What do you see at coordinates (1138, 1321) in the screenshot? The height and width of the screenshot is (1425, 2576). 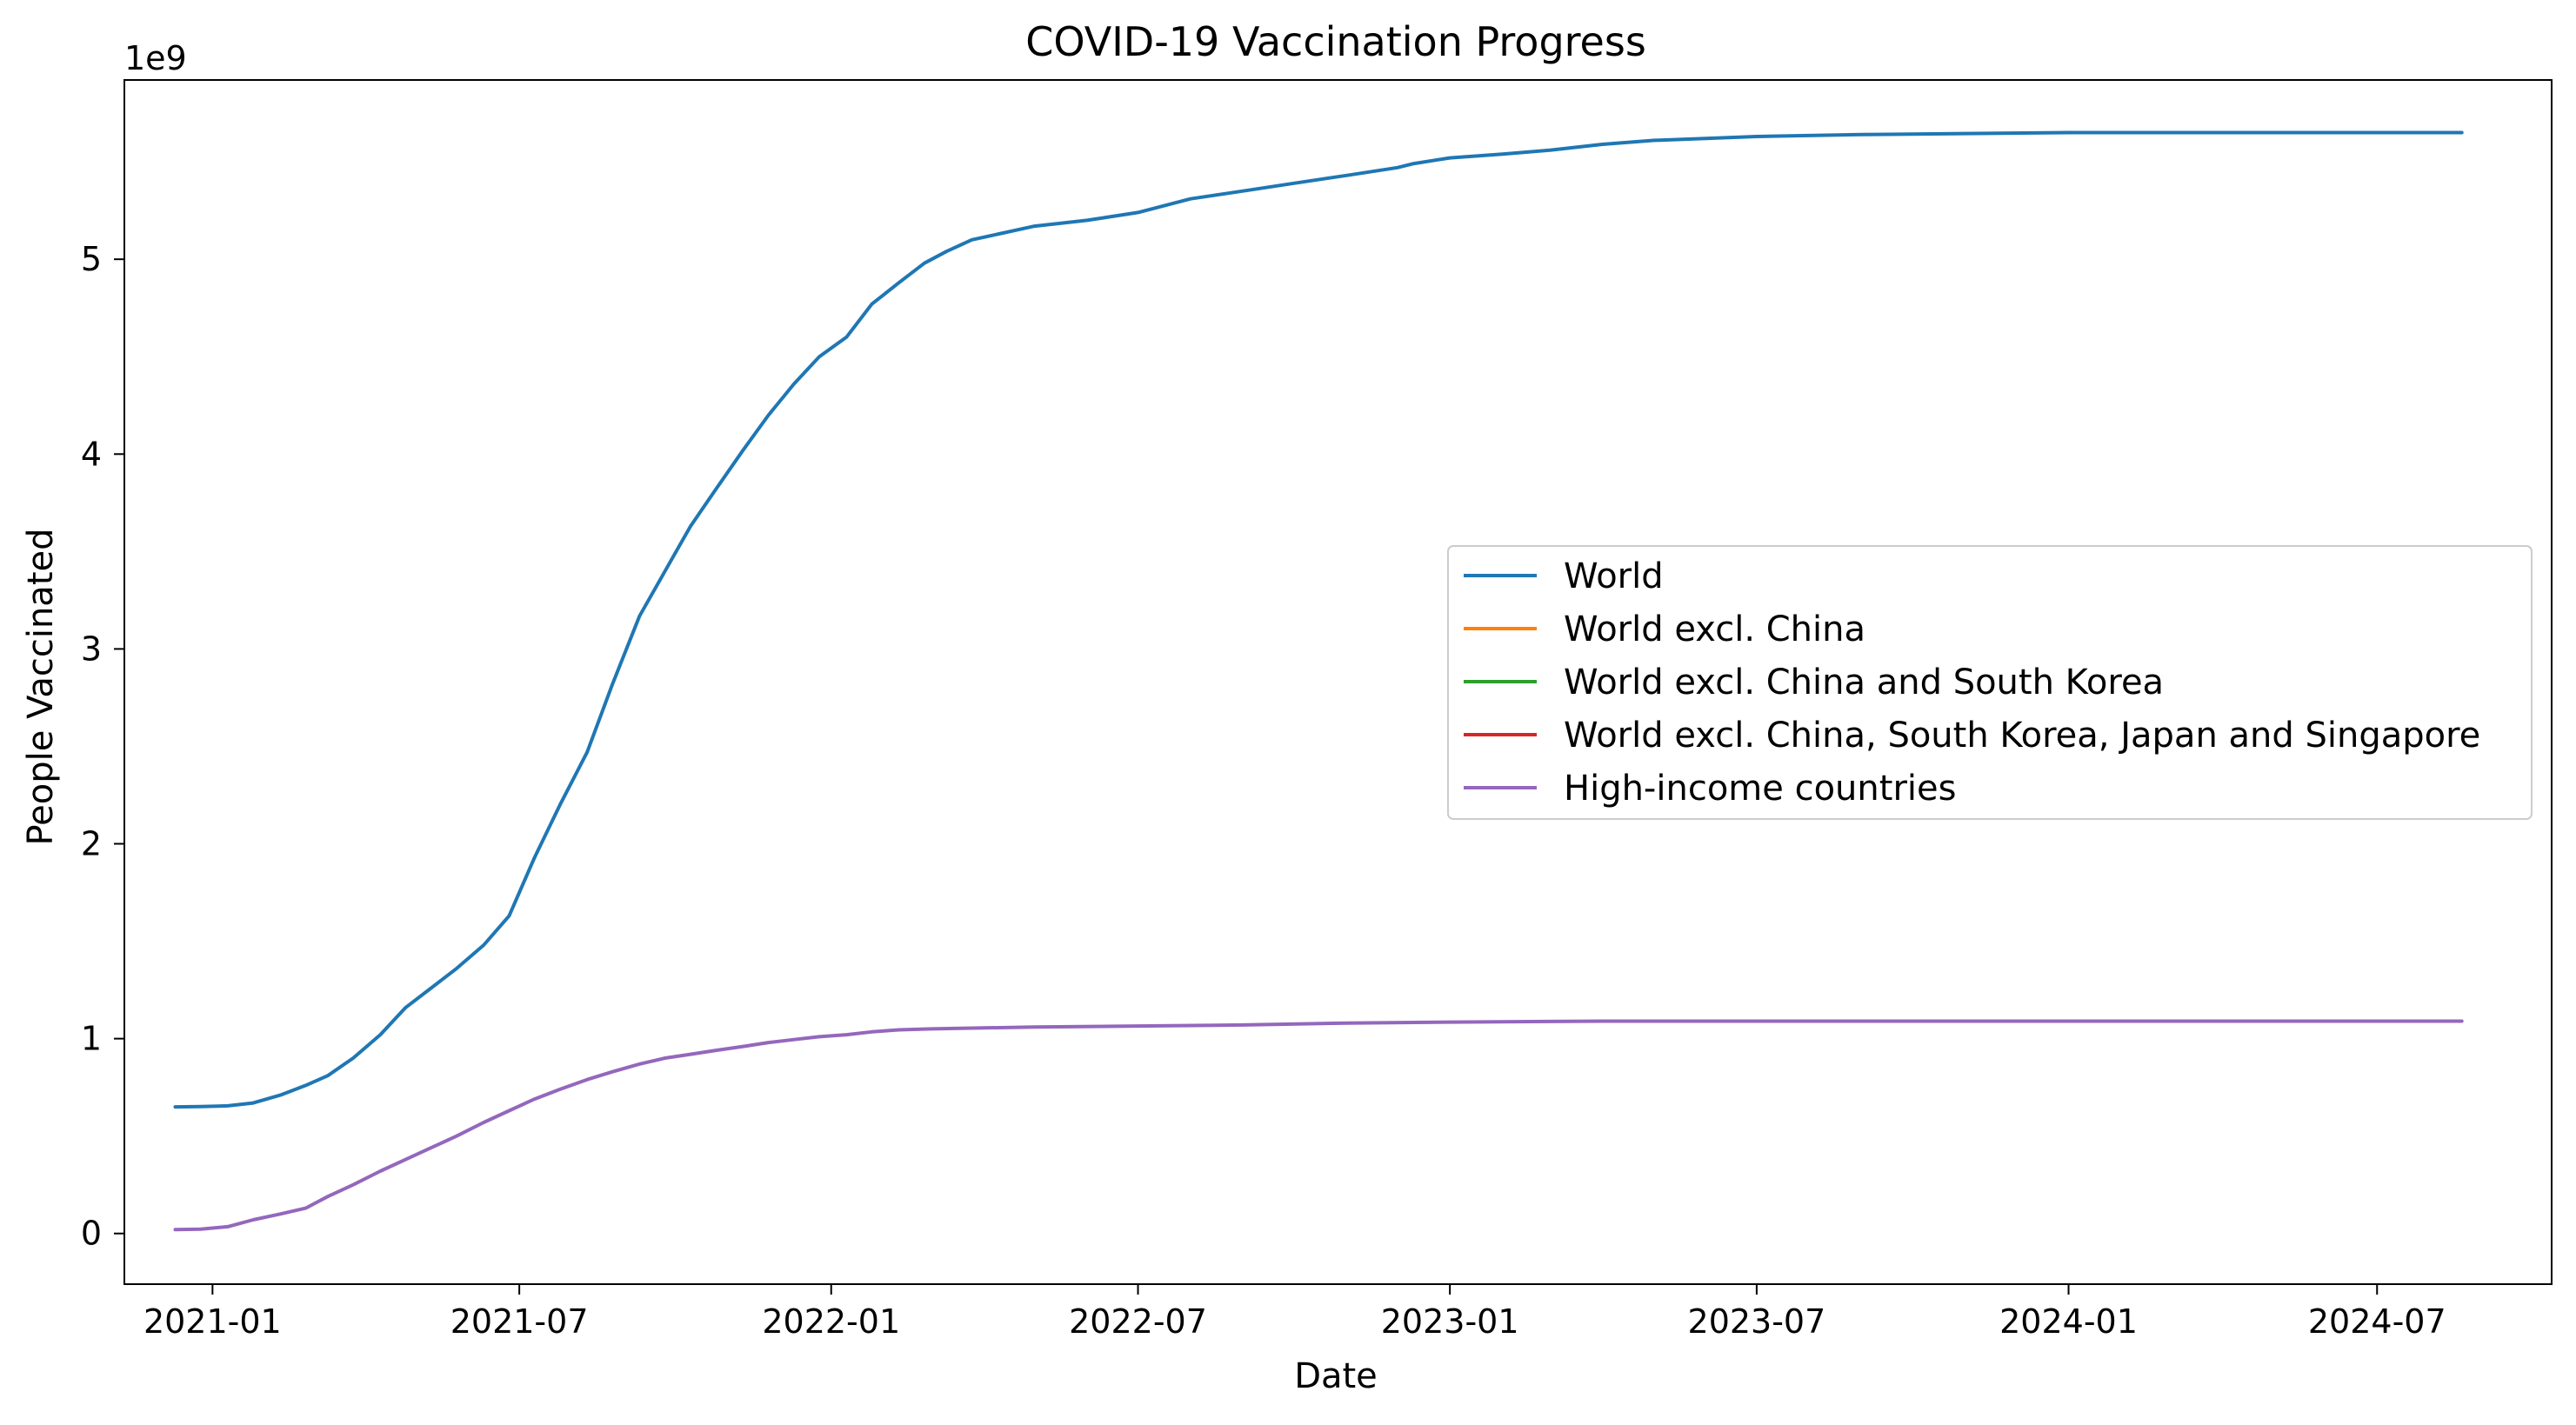 I see `x-tick-label: 2022-07` at bounding box center [1138, 1321].